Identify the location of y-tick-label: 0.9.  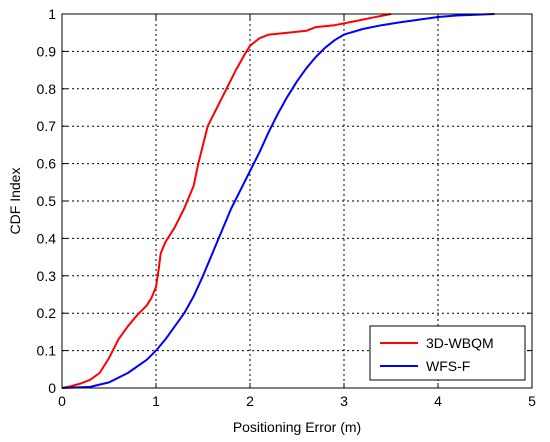
(47, 51).